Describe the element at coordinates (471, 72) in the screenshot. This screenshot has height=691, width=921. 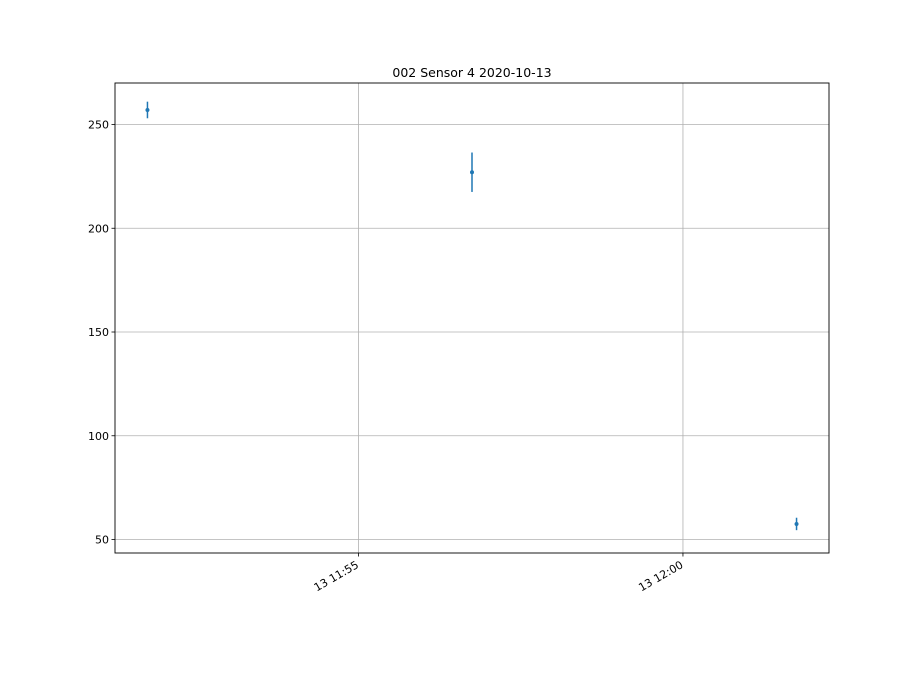
I see `chart-title: 002 Sensor 4 2020-10-13` at that location.